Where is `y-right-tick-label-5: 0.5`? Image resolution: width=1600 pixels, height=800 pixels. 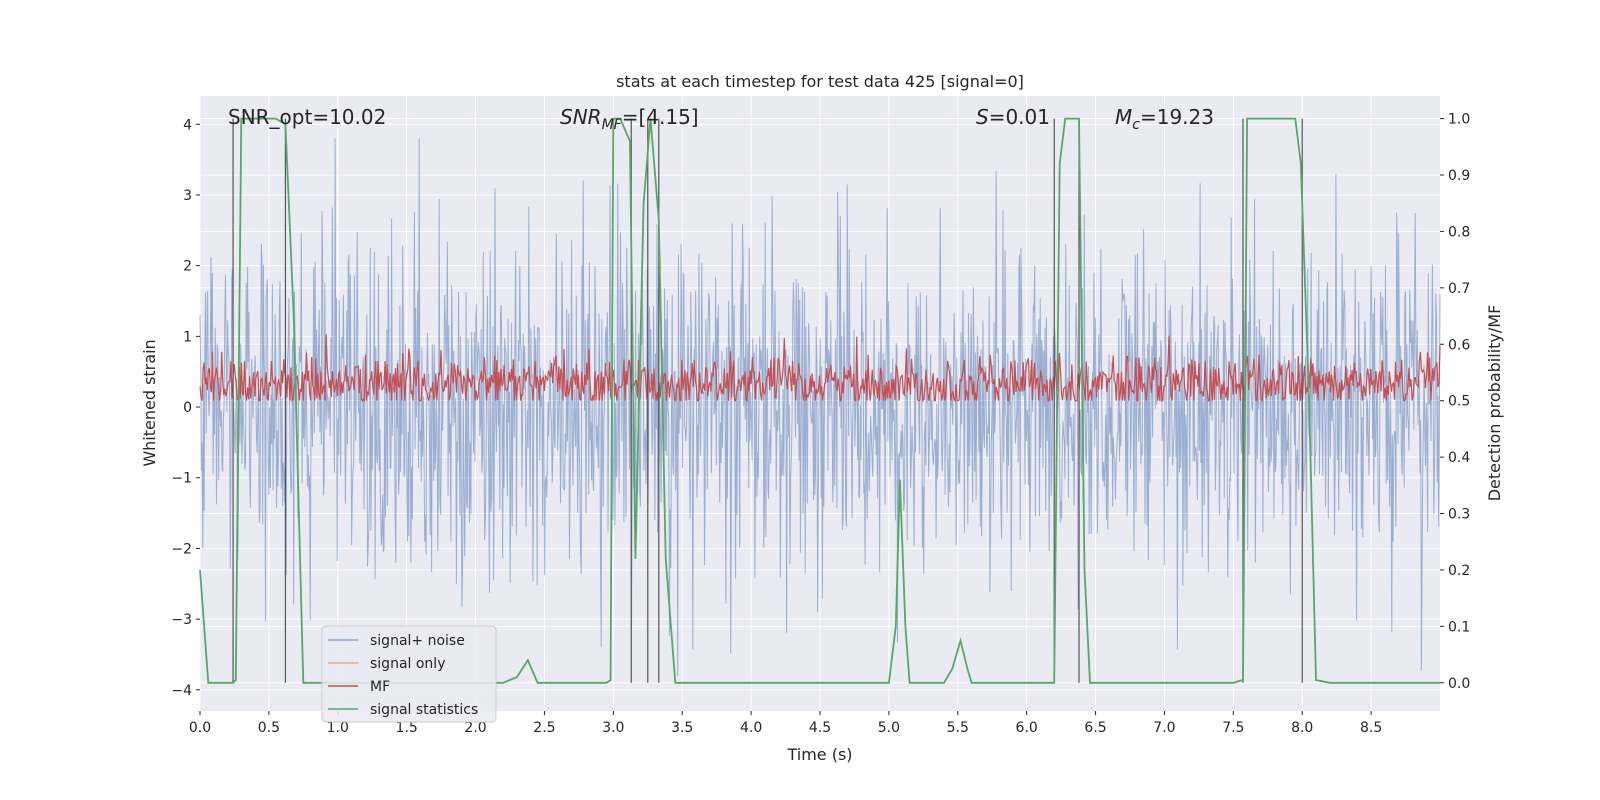 y-right-tick-label-5: 0.5 is located at coordinates (1459, 402).